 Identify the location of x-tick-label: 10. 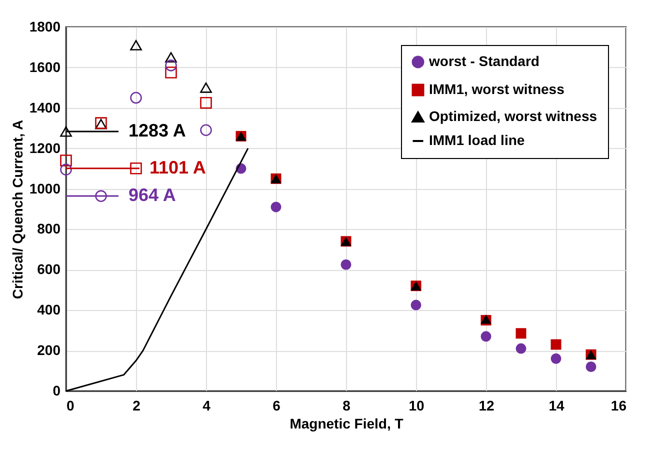
(416, 406).